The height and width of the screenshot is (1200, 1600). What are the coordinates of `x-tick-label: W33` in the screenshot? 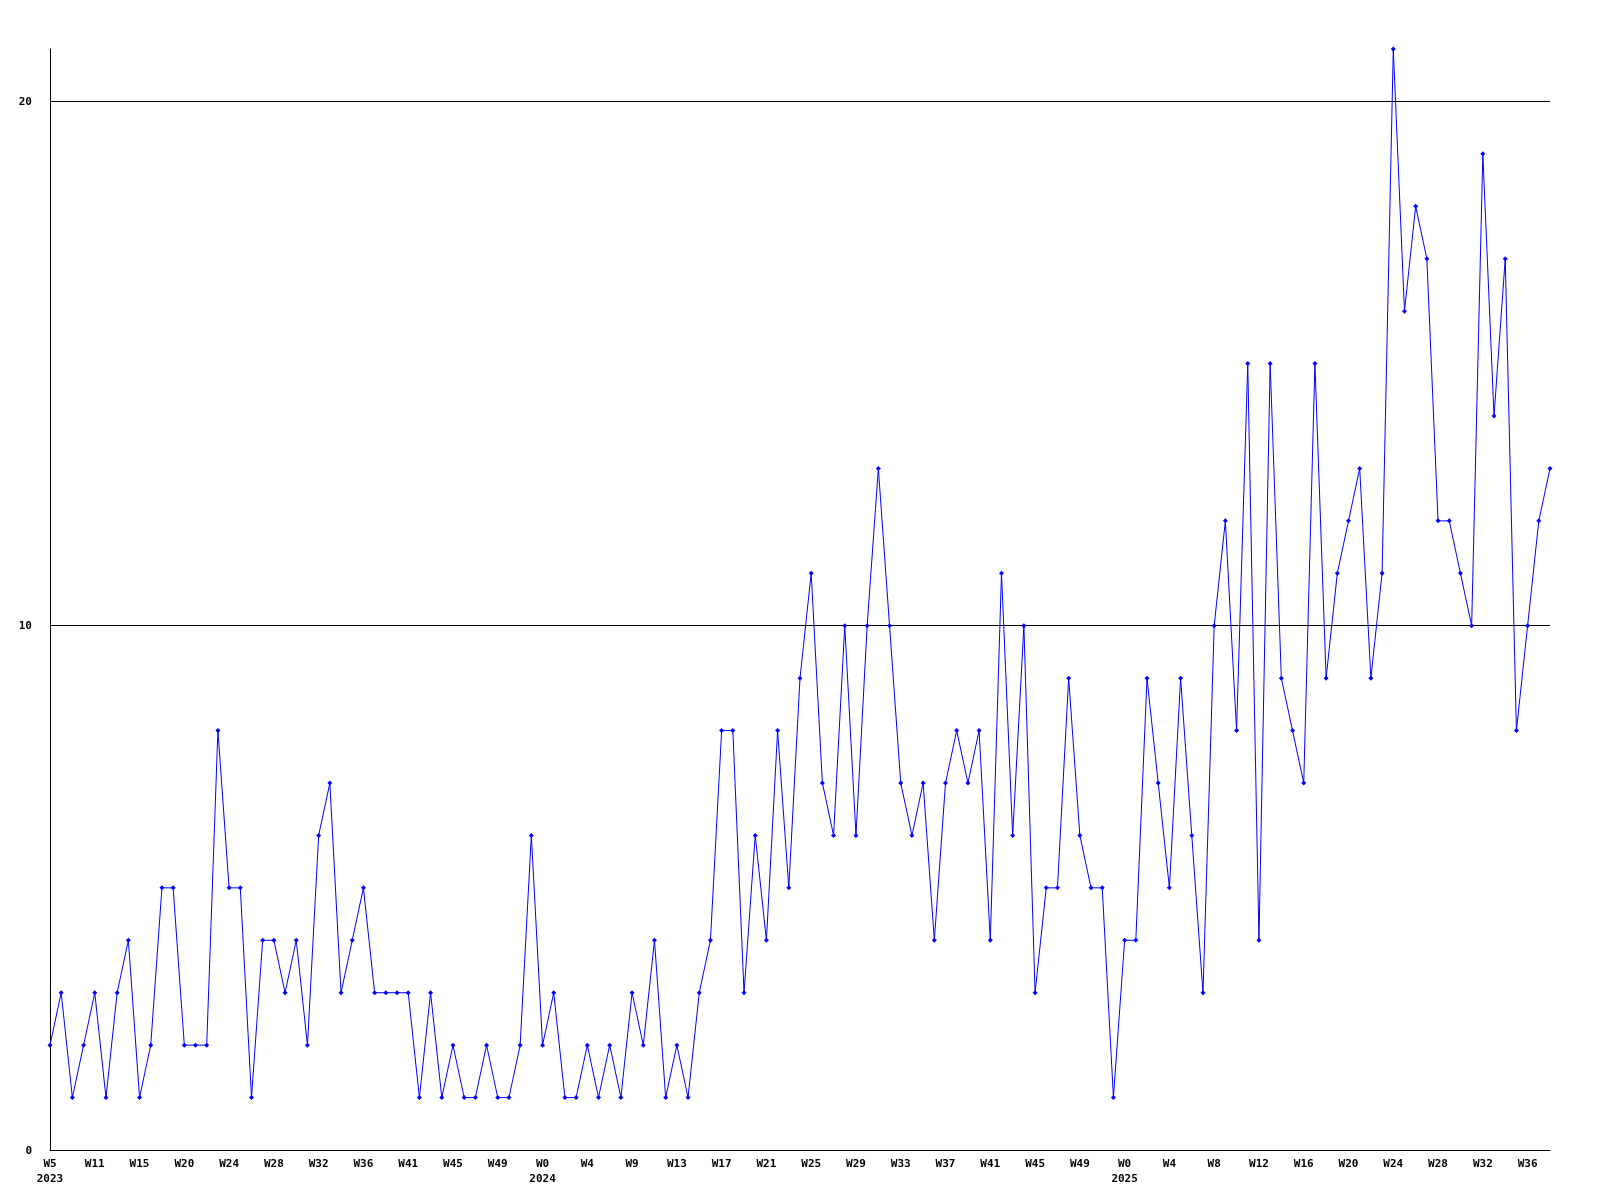 It's located at (900, 1163).